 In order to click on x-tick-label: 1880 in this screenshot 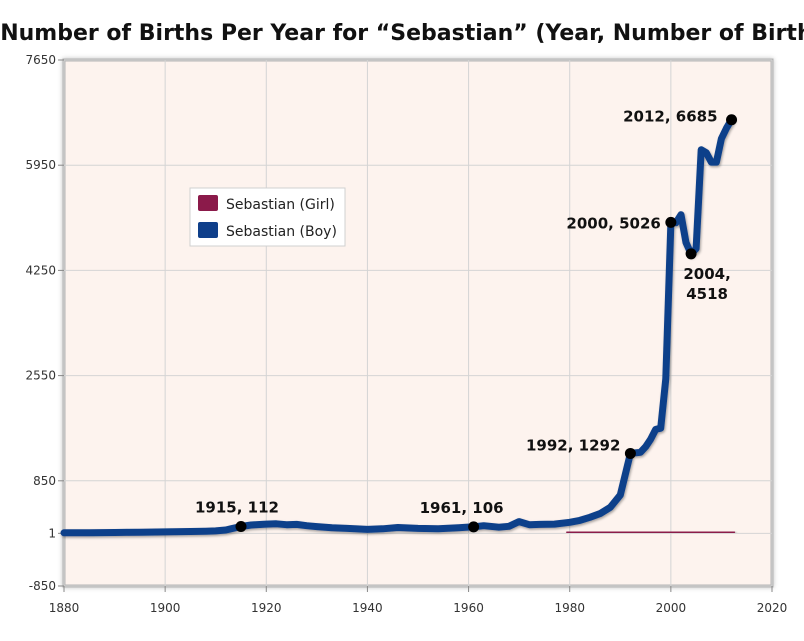, I will do `click(64, 608)`.